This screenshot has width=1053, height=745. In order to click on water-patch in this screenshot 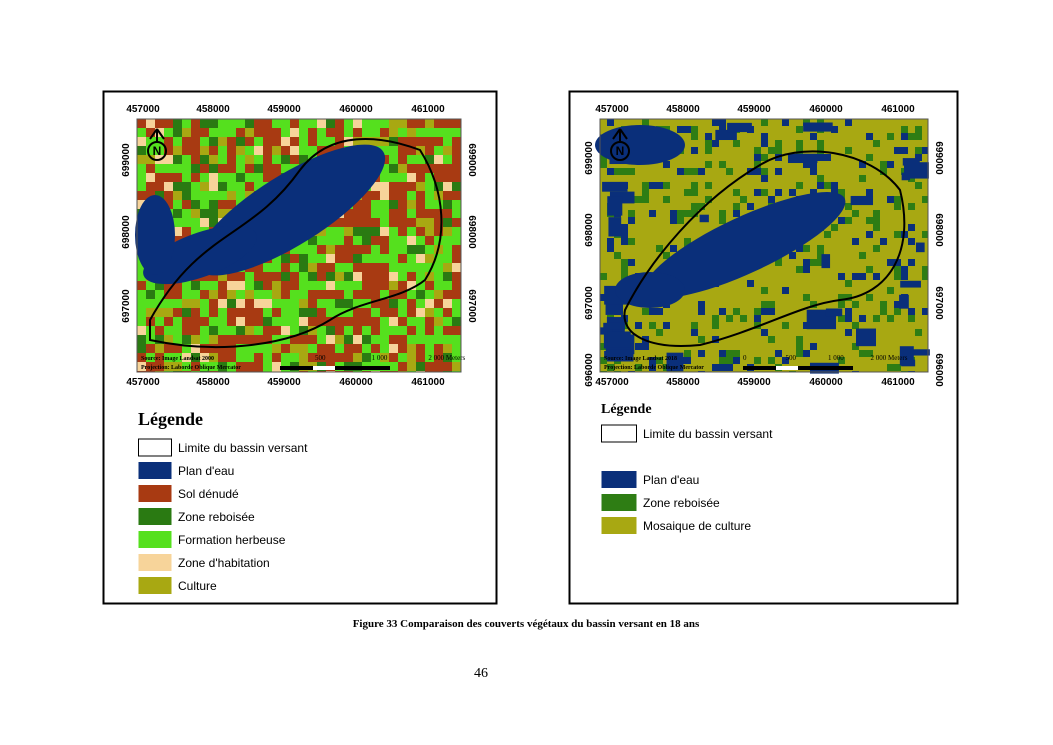, I will do `click(834, 312)`.